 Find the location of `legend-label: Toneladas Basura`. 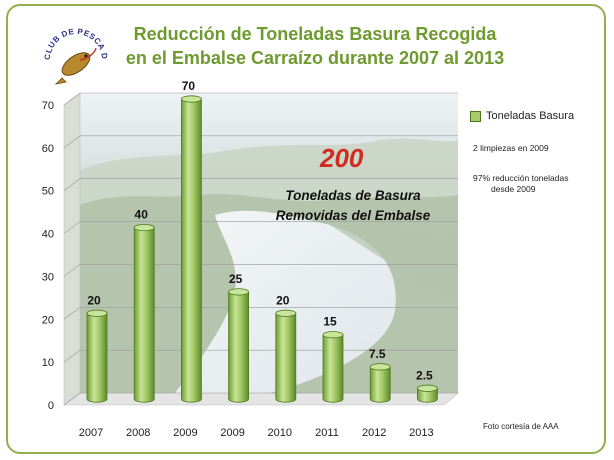

legend-label: Toneladas Basura is located at coordinates (530, 116).